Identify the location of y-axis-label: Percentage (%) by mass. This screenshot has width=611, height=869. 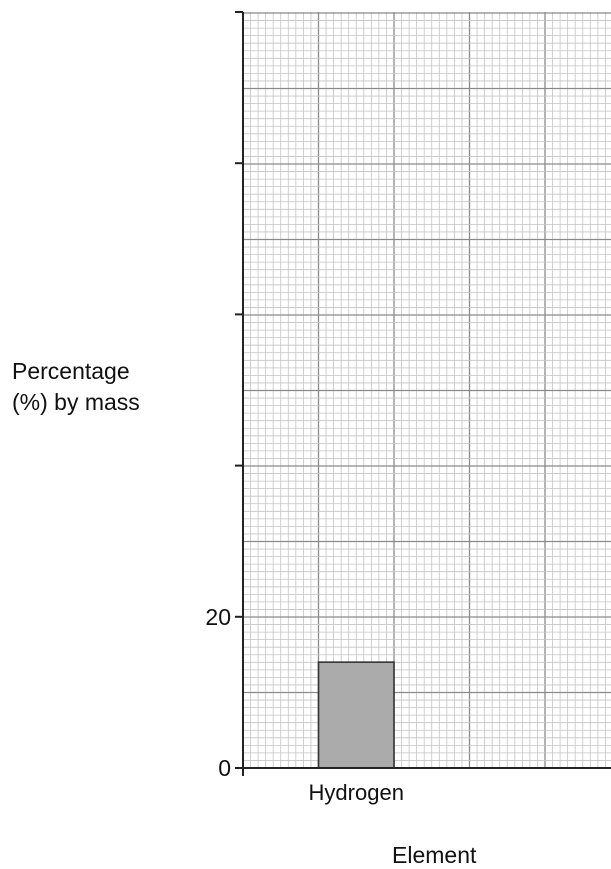
(76, 387).